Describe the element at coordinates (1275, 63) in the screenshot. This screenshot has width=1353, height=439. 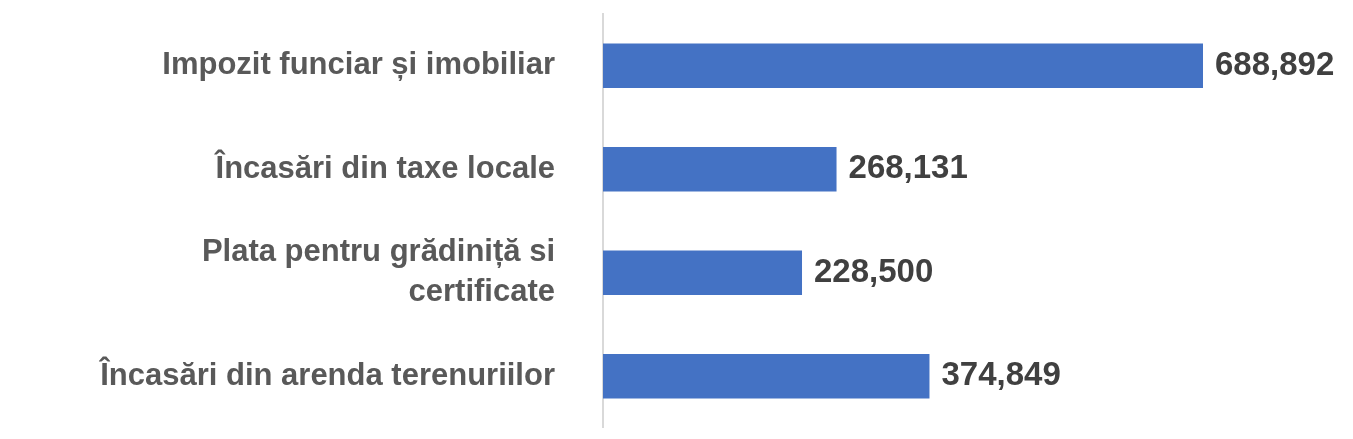
I see `data-label: 688,892` at that location.